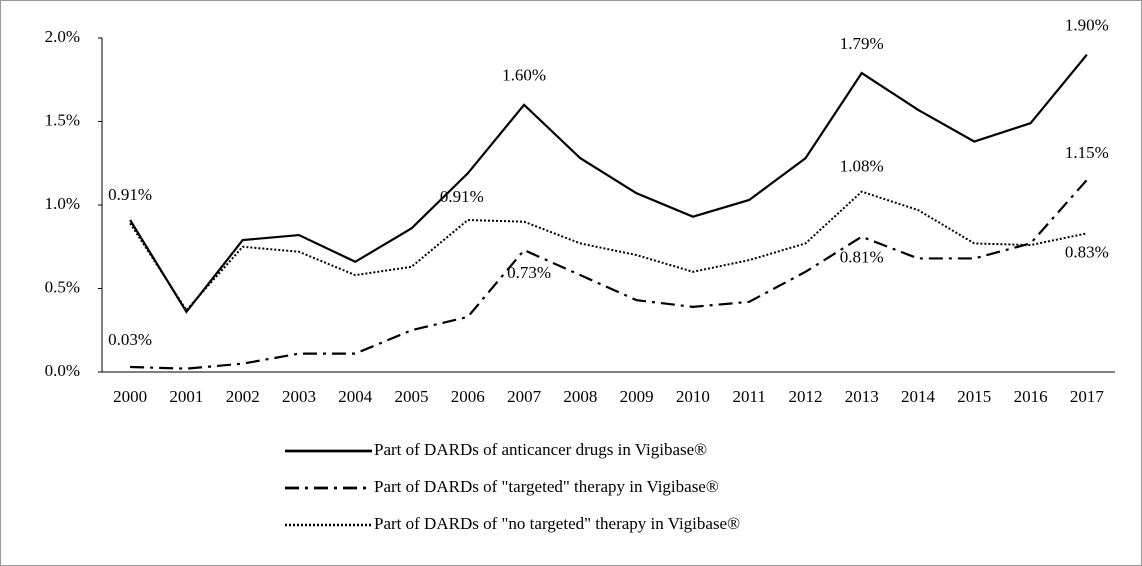 This screenshot has width=1142, height=566. I want to click on data-label: 1.60%, so click(524, 75).